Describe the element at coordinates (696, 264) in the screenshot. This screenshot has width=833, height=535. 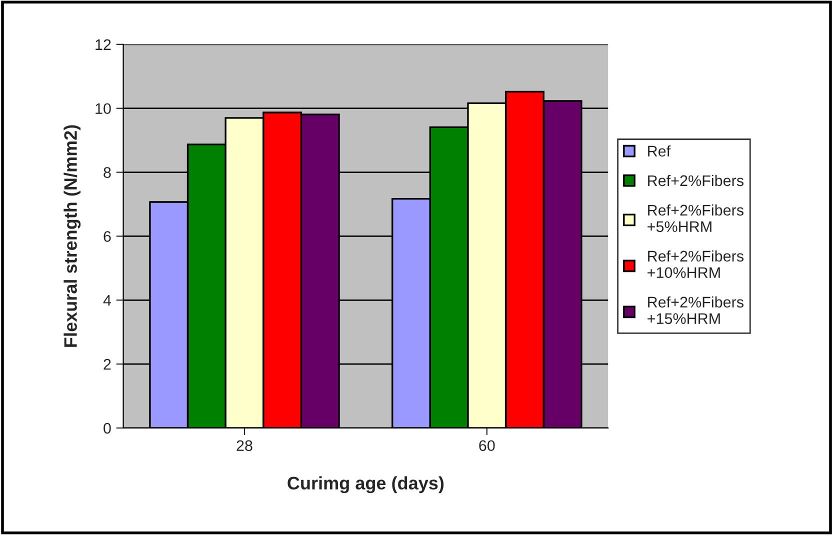
I see `legend-label: Ref+2%Fibers +10%HRM` at that location.